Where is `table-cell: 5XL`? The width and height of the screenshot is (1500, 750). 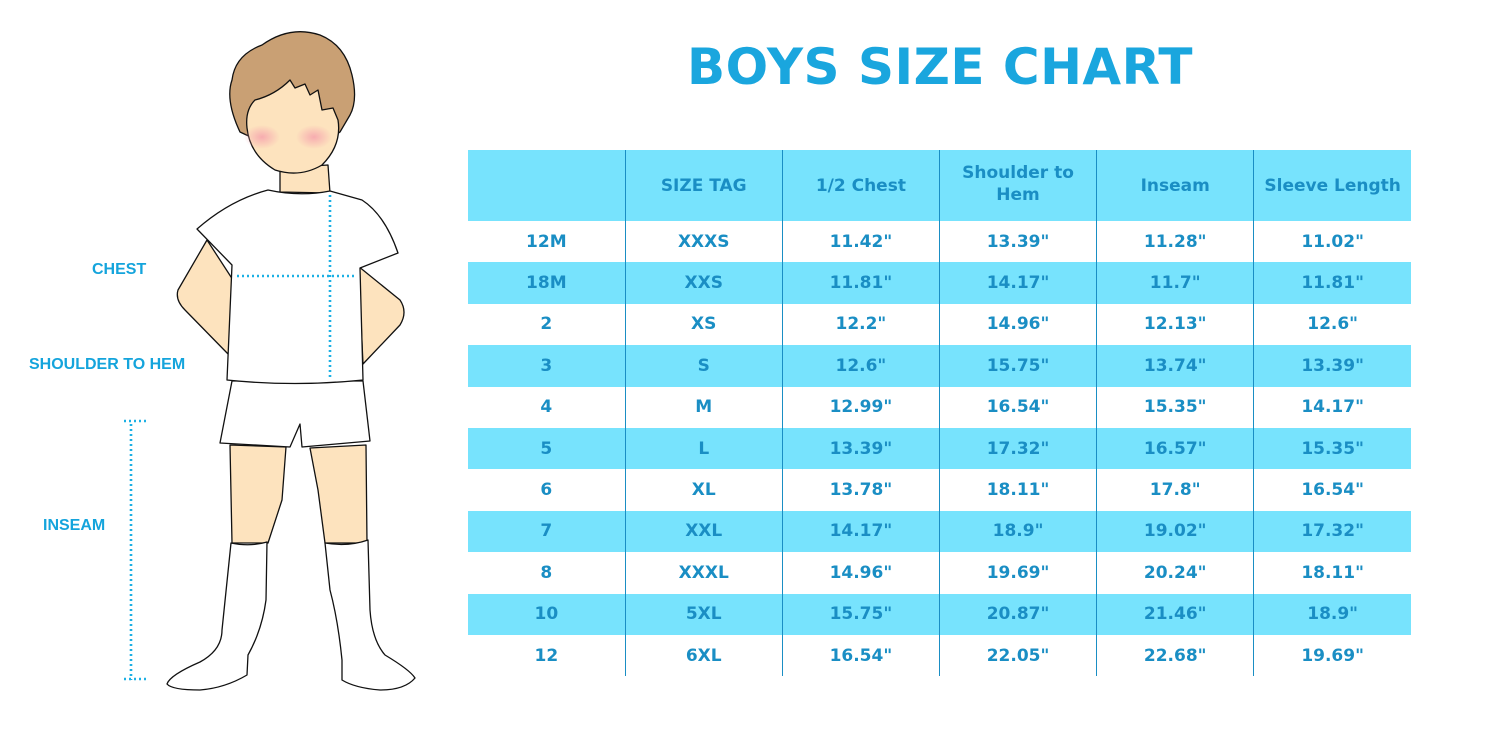
table-cell: 5XL is located at coordinates (703, 614).